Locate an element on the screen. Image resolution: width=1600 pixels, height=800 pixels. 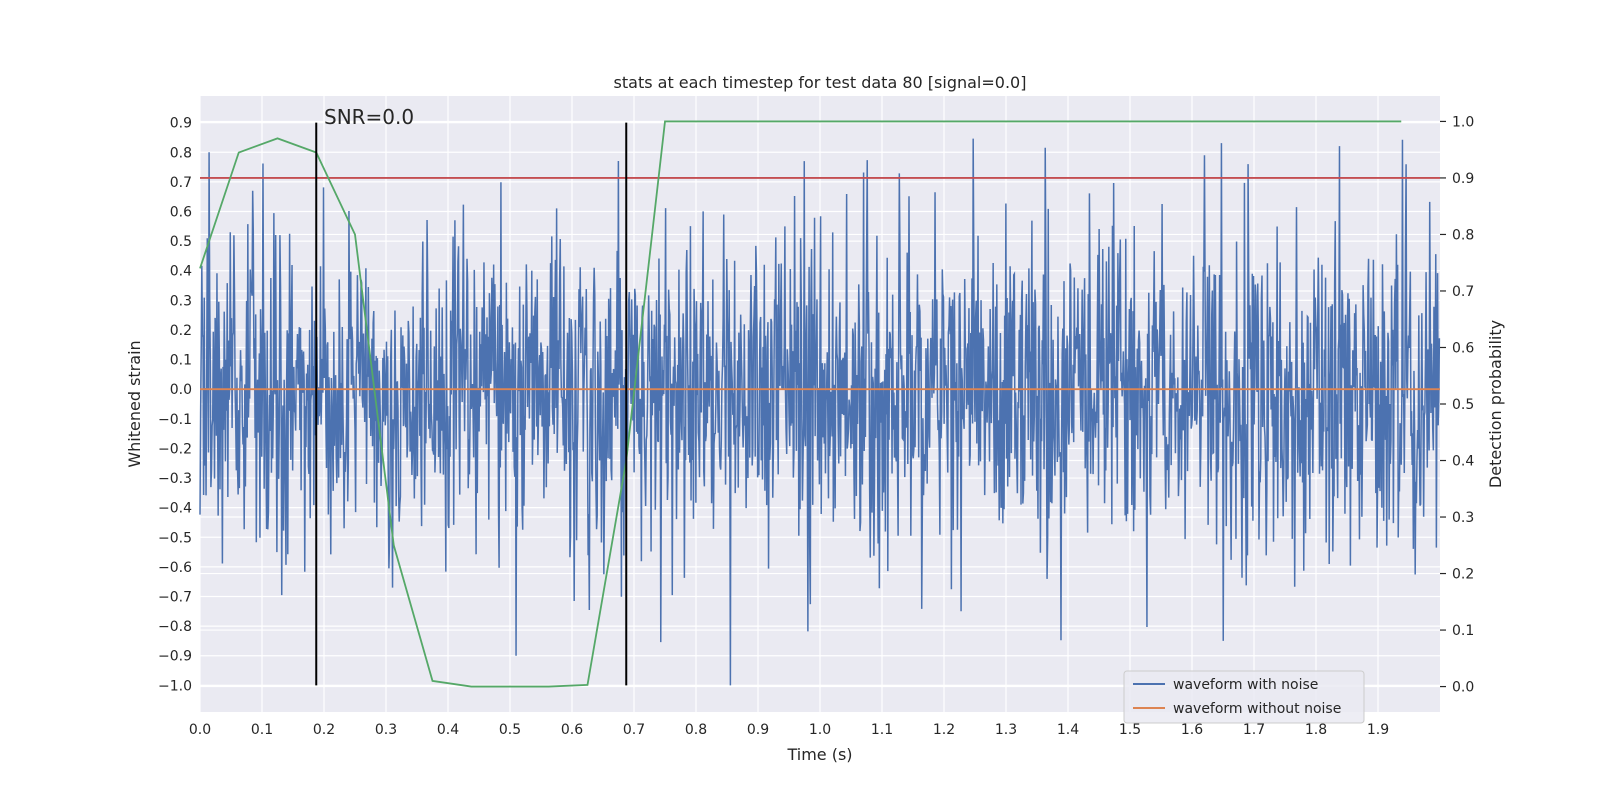
x-tick-label: 0.2 is located at coordinates (324, 730).